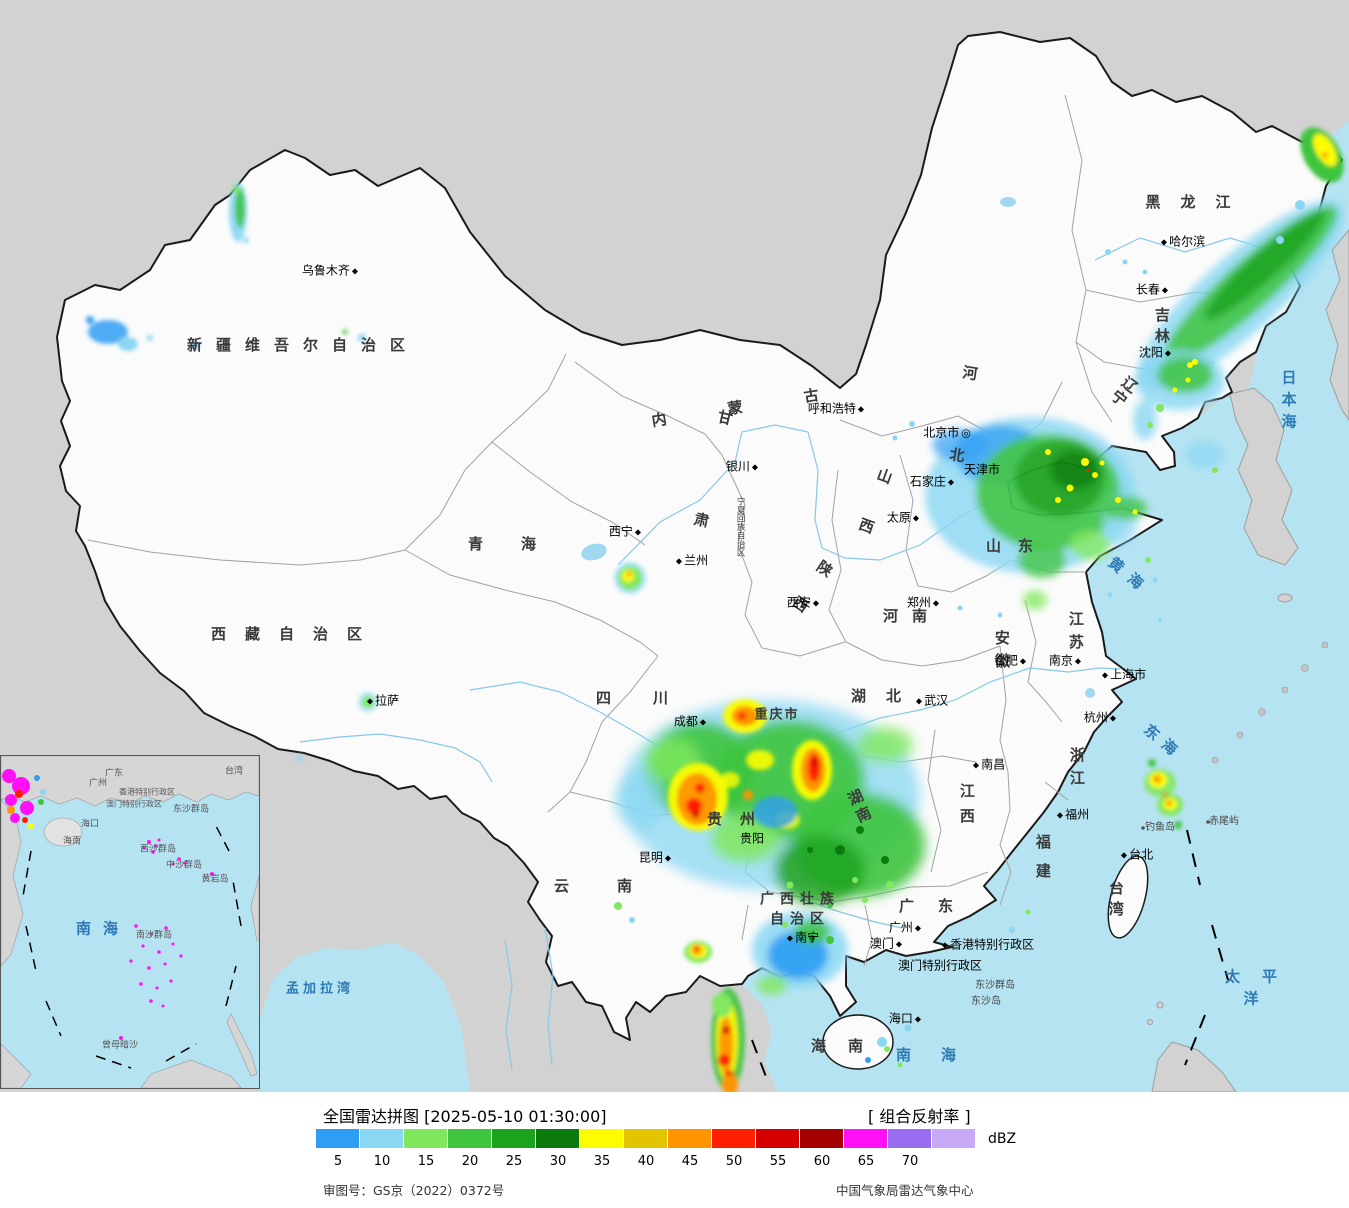  Describe the element at coordinates (1175, 825) in the screenshot. I see `diaoyu-island-dots` at that location.